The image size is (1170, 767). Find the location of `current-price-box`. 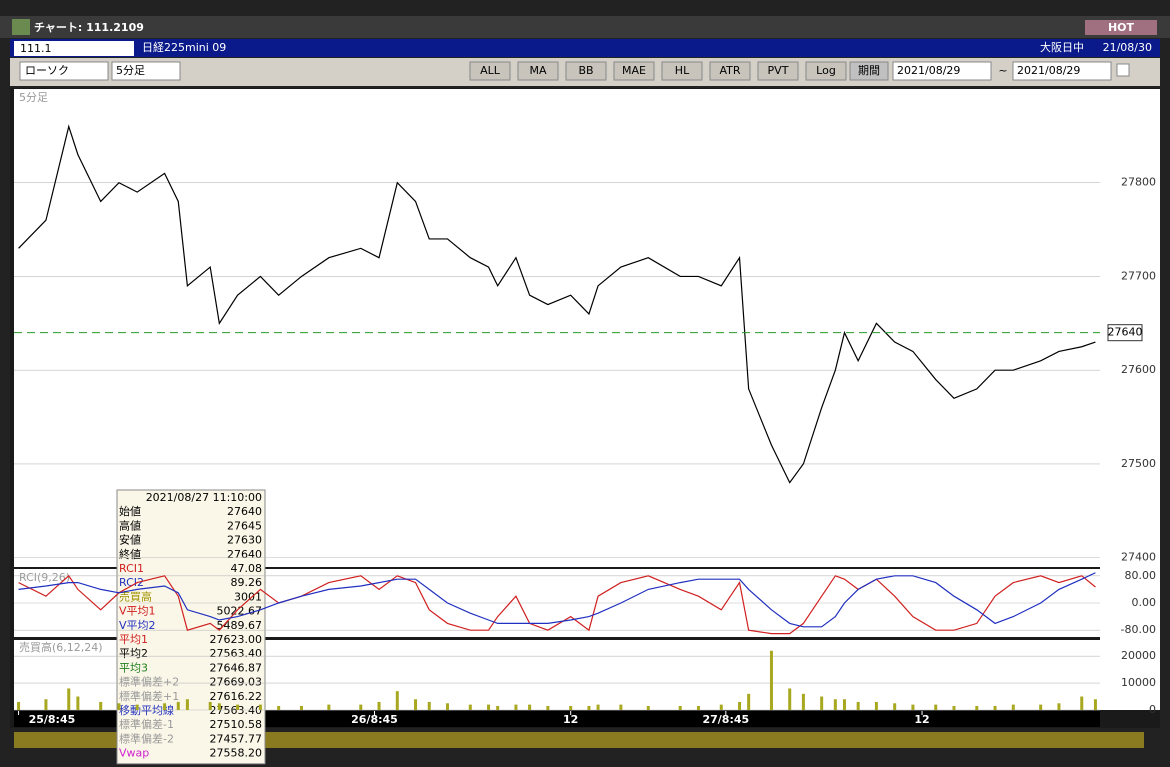

current-price-box is located at coordinates (1125, 333).